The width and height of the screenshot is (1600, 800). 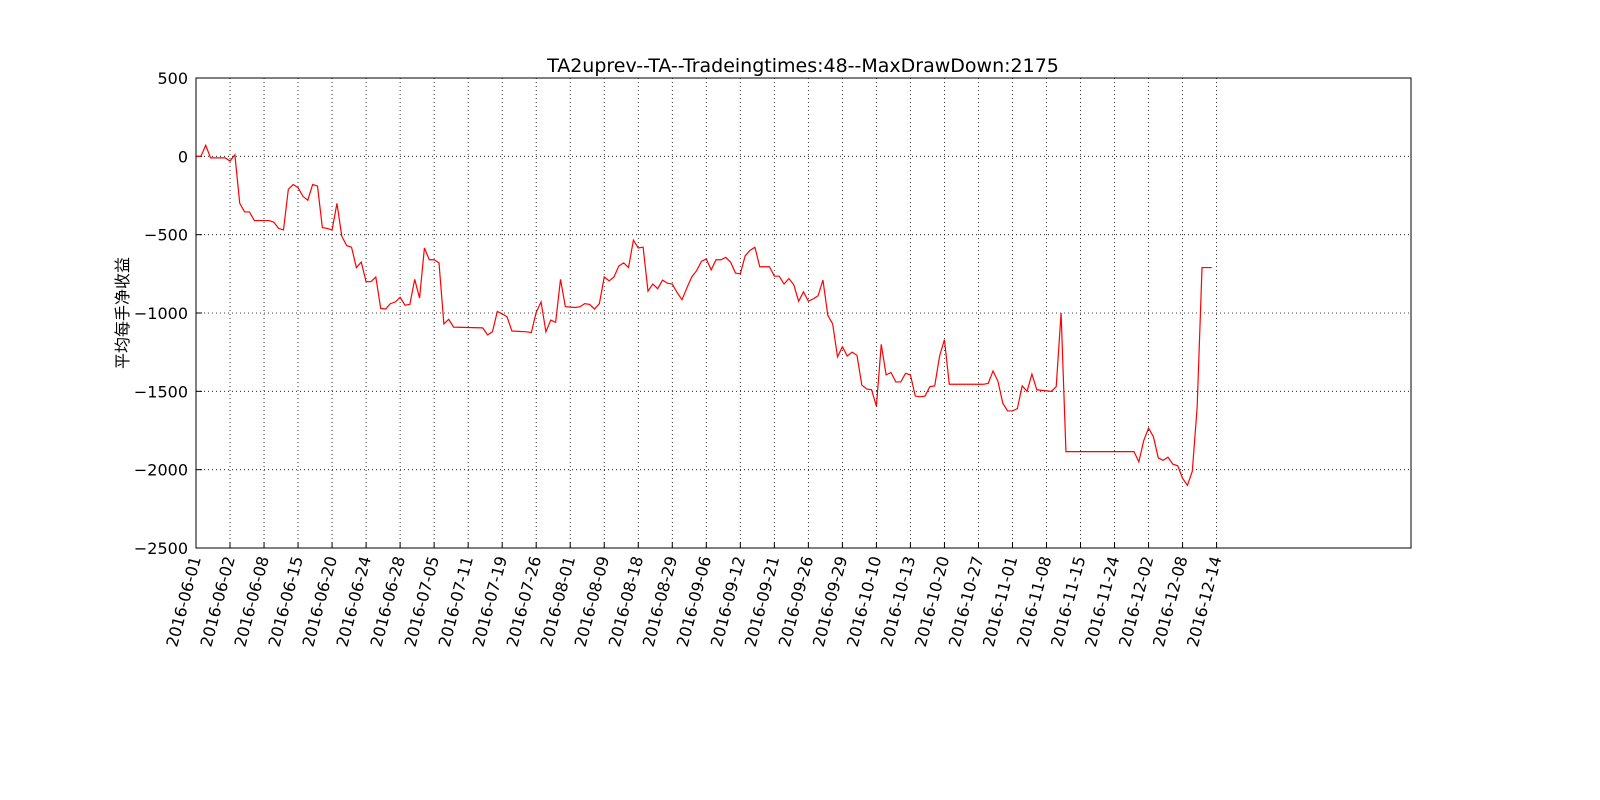 What do you see at coordinates (161, 470) in the screenshot?
I see `y-tick-label: −2000` at bounding box center [161, 470].